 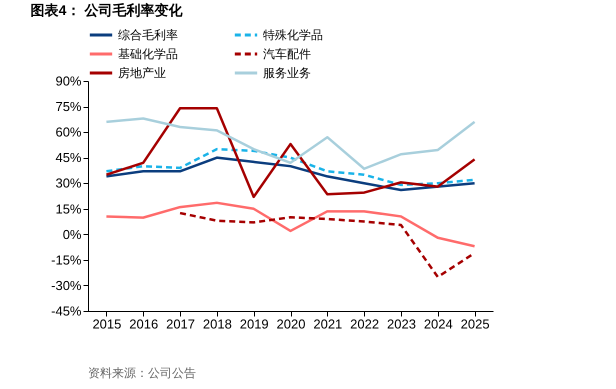 I want to click on legend-label: 房地产业, so click(x=142, y=73).